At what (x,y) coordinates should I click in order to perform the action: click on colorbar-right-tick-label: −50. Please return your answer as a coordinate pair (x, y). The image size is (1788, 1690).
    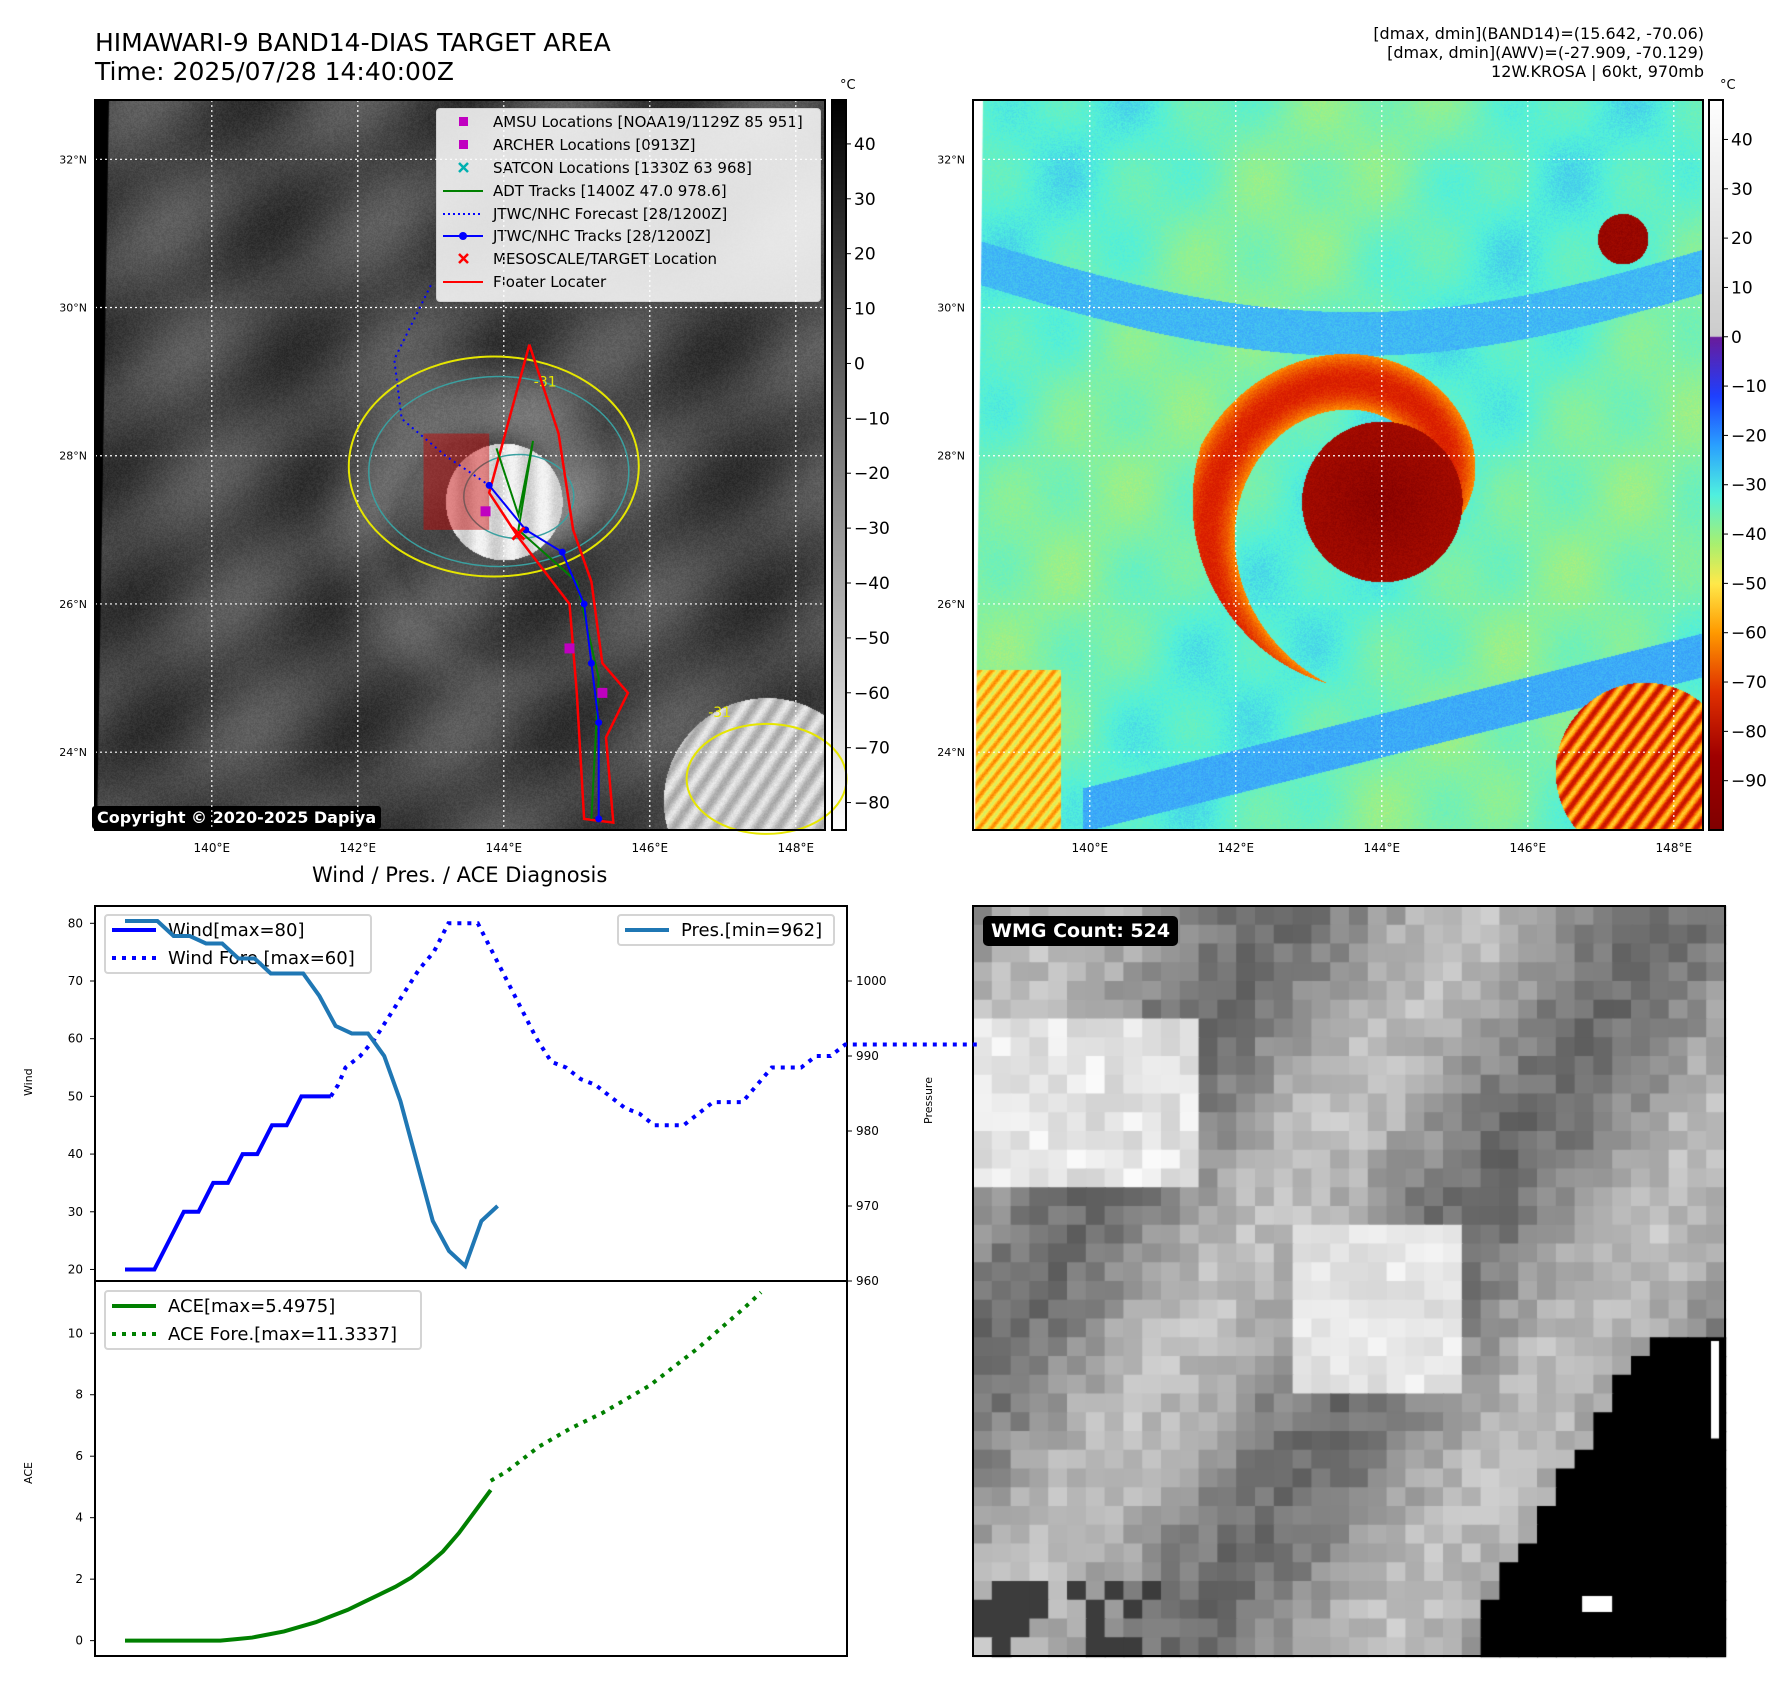
    Looking at the image, I should click on (1749, 584).